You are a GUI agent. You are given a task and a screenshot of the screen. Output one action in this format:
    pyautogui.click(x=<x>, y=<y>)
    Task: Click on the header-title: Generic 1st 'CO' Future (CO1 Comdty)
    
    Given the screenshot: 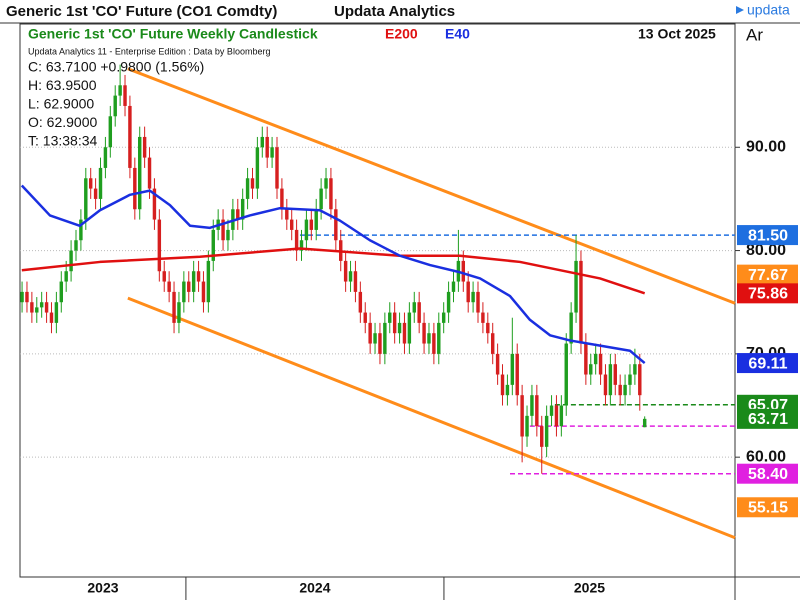 What is the action you would take?
    pyautogui.click(x=141, y=11)
    